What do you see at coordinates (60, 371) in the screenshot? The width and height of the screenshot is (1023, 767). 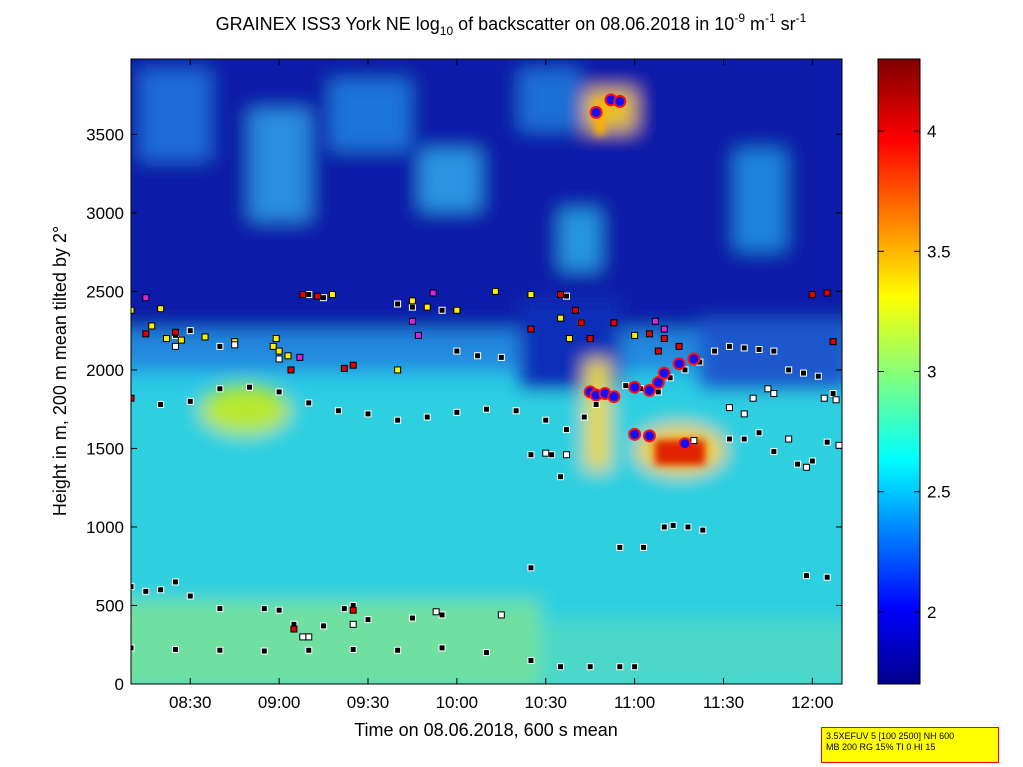 I see `y-axis-label: Height in m, 200 m mean tilted by 2°` at bounding box center [60, 371].